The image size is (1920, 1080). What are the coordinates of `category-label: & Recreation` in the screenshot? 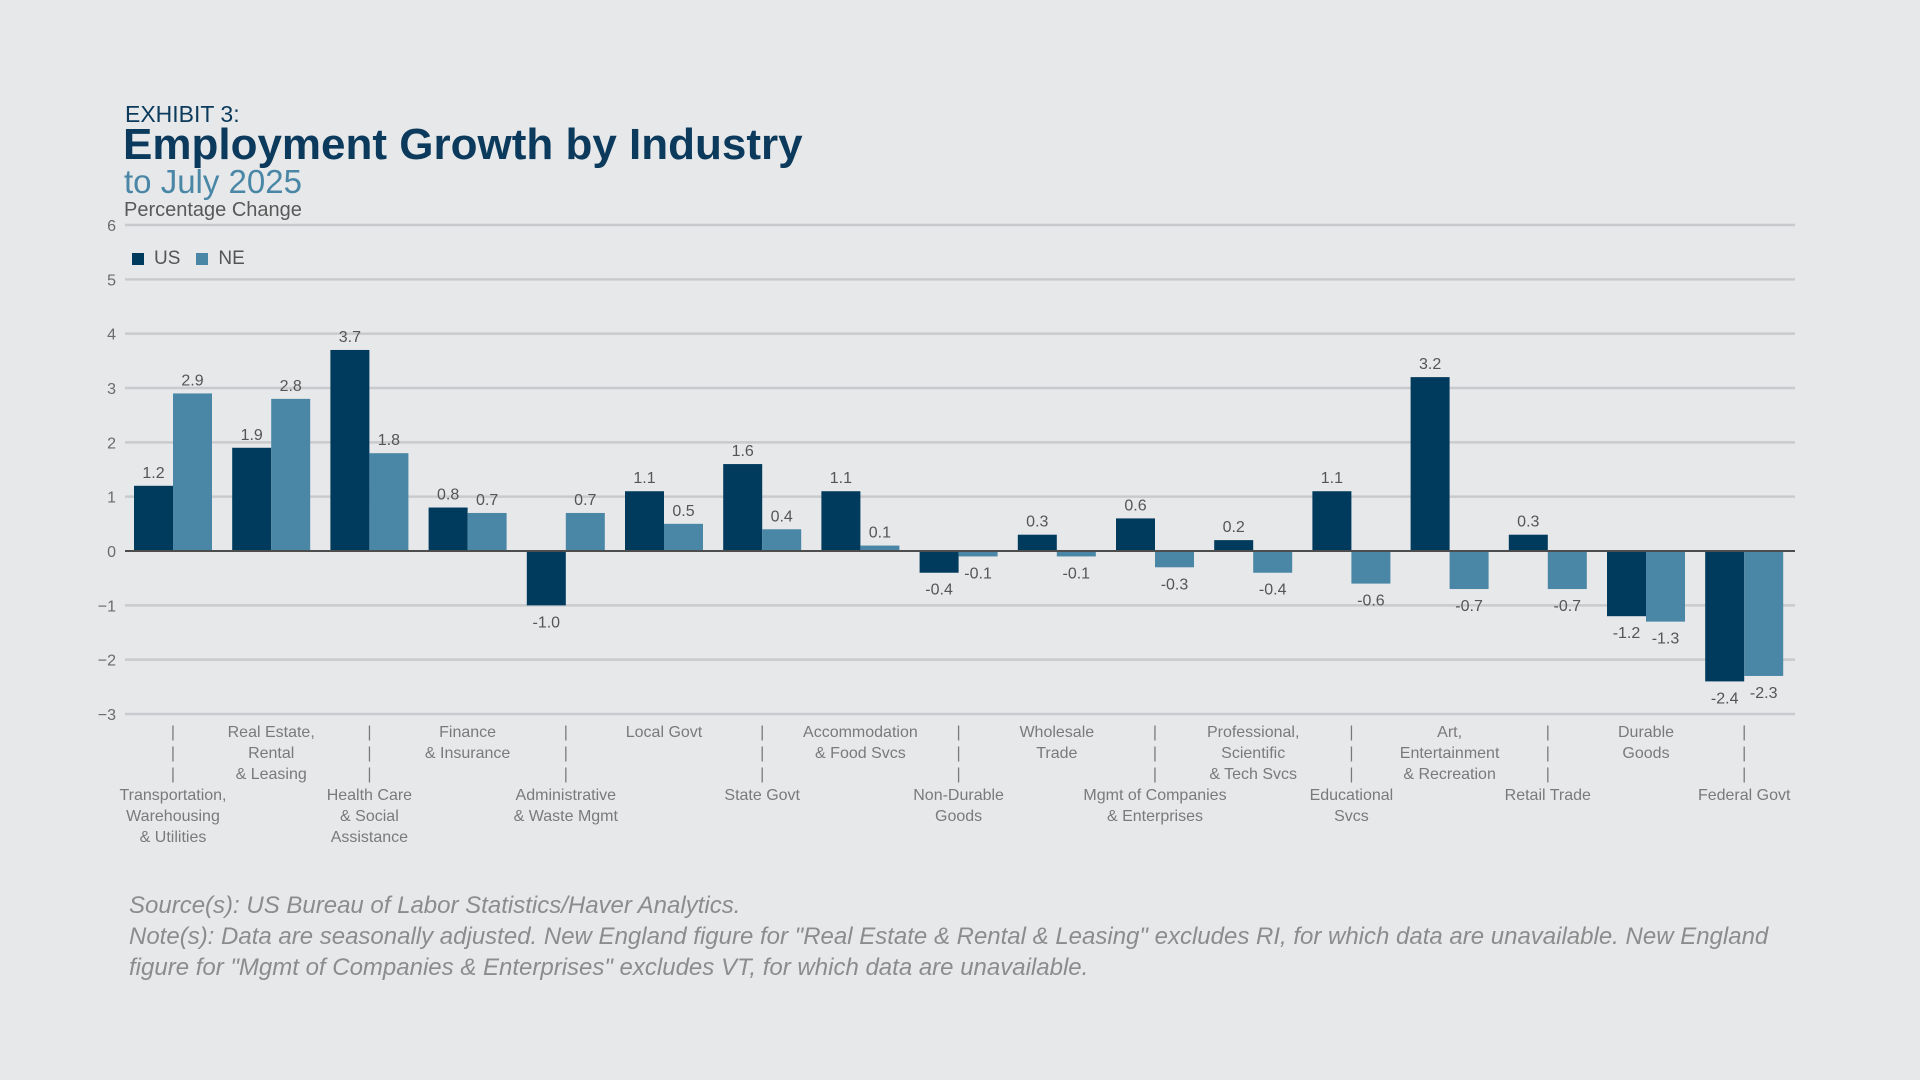 It's located at (1449, 774).